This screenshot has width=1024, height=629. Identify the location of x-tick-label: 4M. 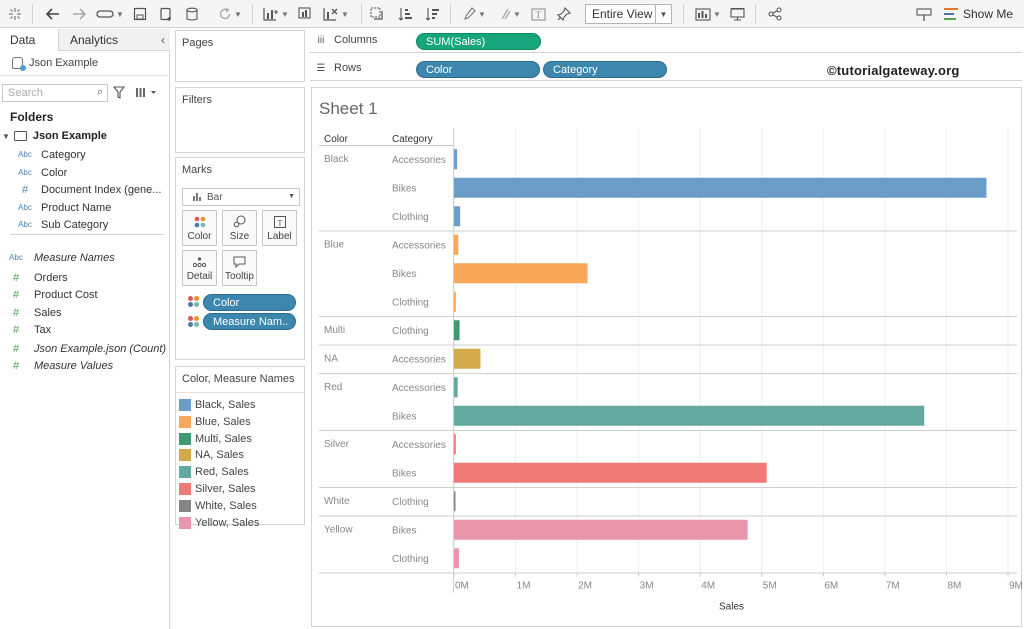
(708, 586).